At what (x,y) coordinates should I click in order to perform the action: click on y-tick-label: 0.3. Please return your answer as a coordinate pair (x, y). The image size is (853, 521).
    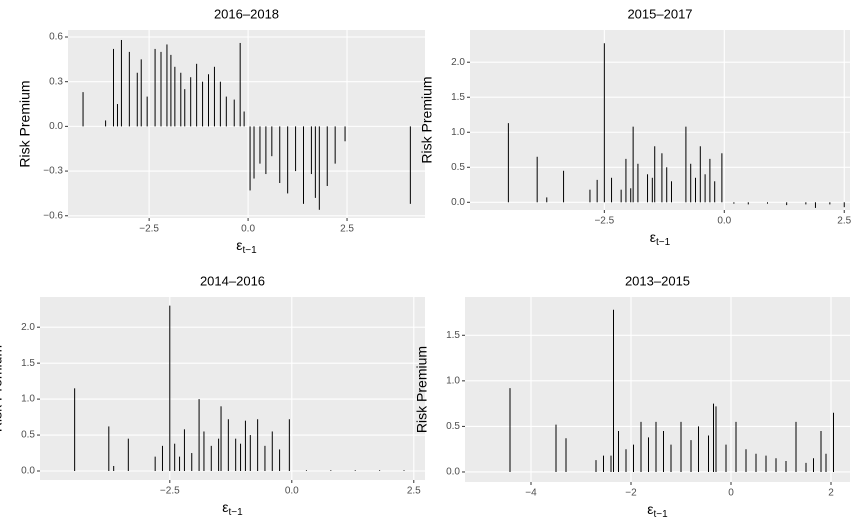
    Looking at the image, I should click on (56, 81).